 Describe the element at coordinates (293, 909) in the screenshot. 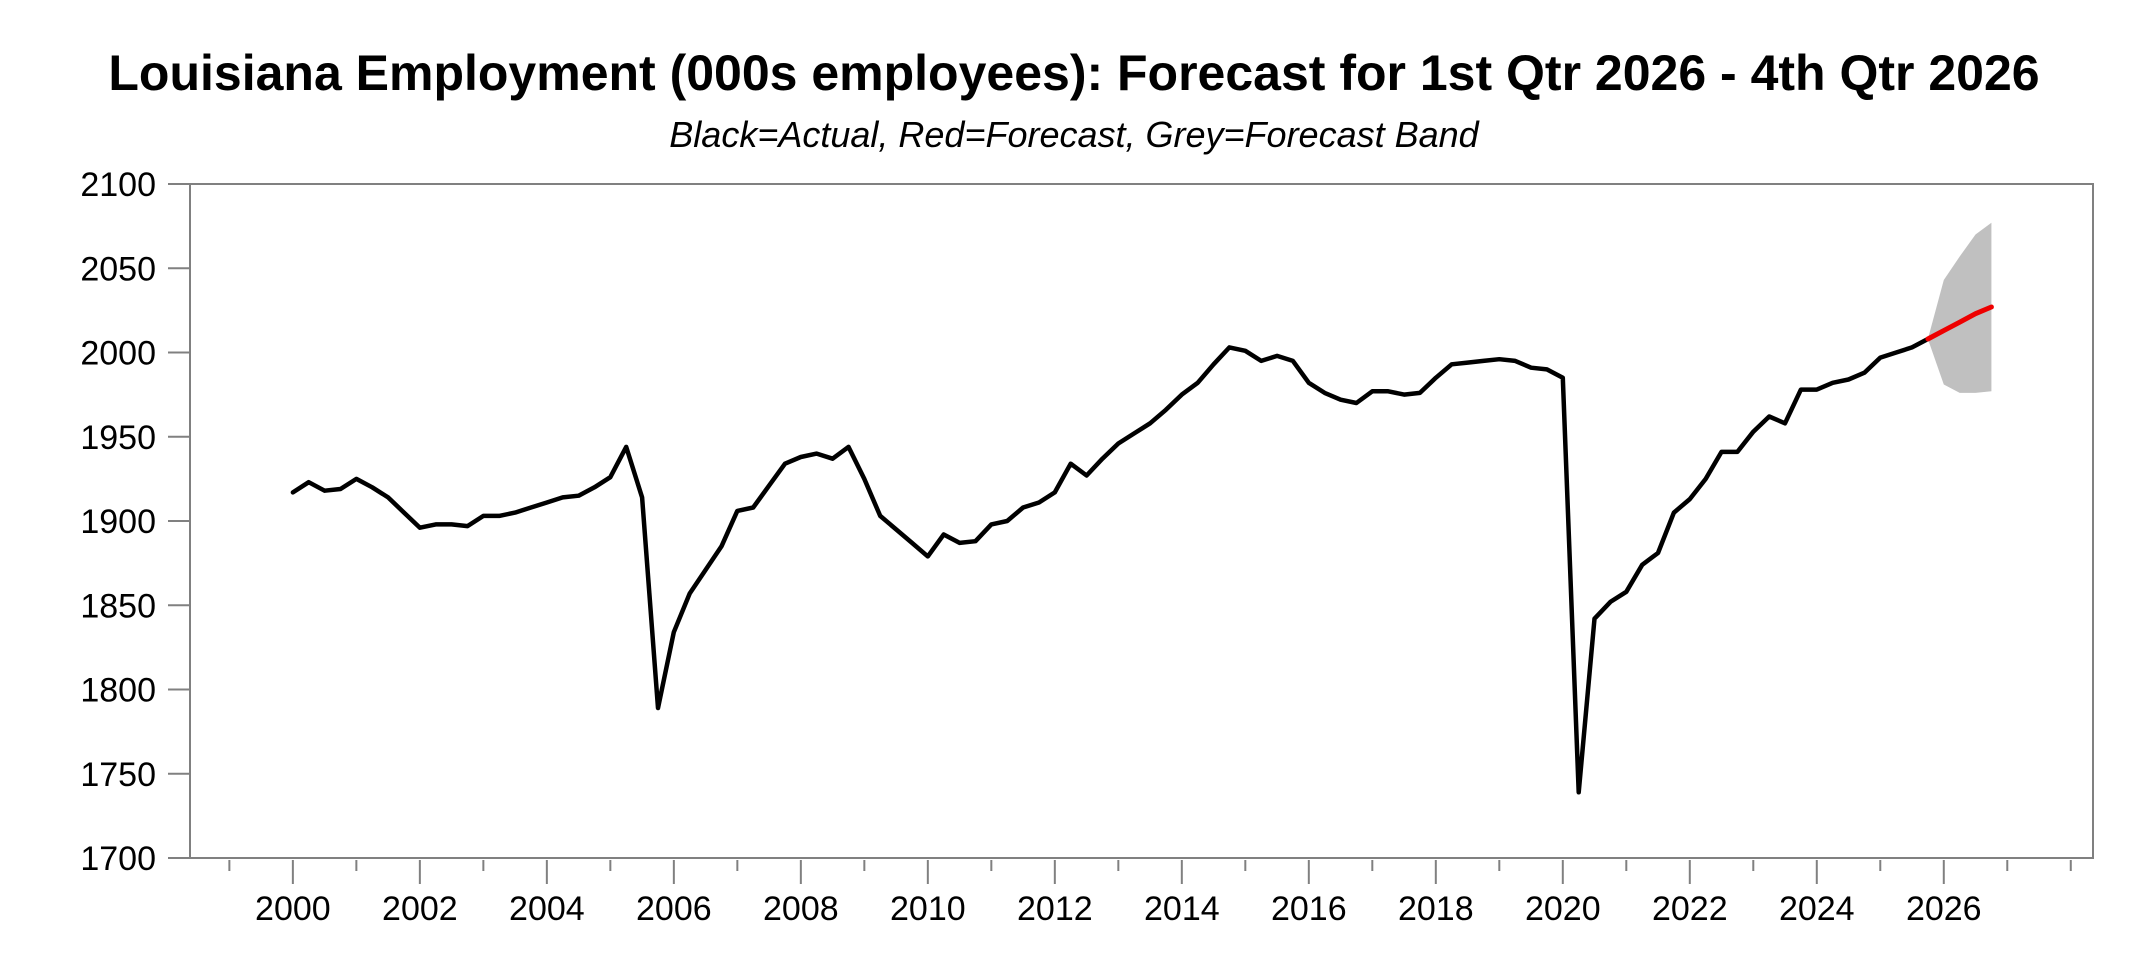

I see `x-axis-tick-label: 2000` at that location.